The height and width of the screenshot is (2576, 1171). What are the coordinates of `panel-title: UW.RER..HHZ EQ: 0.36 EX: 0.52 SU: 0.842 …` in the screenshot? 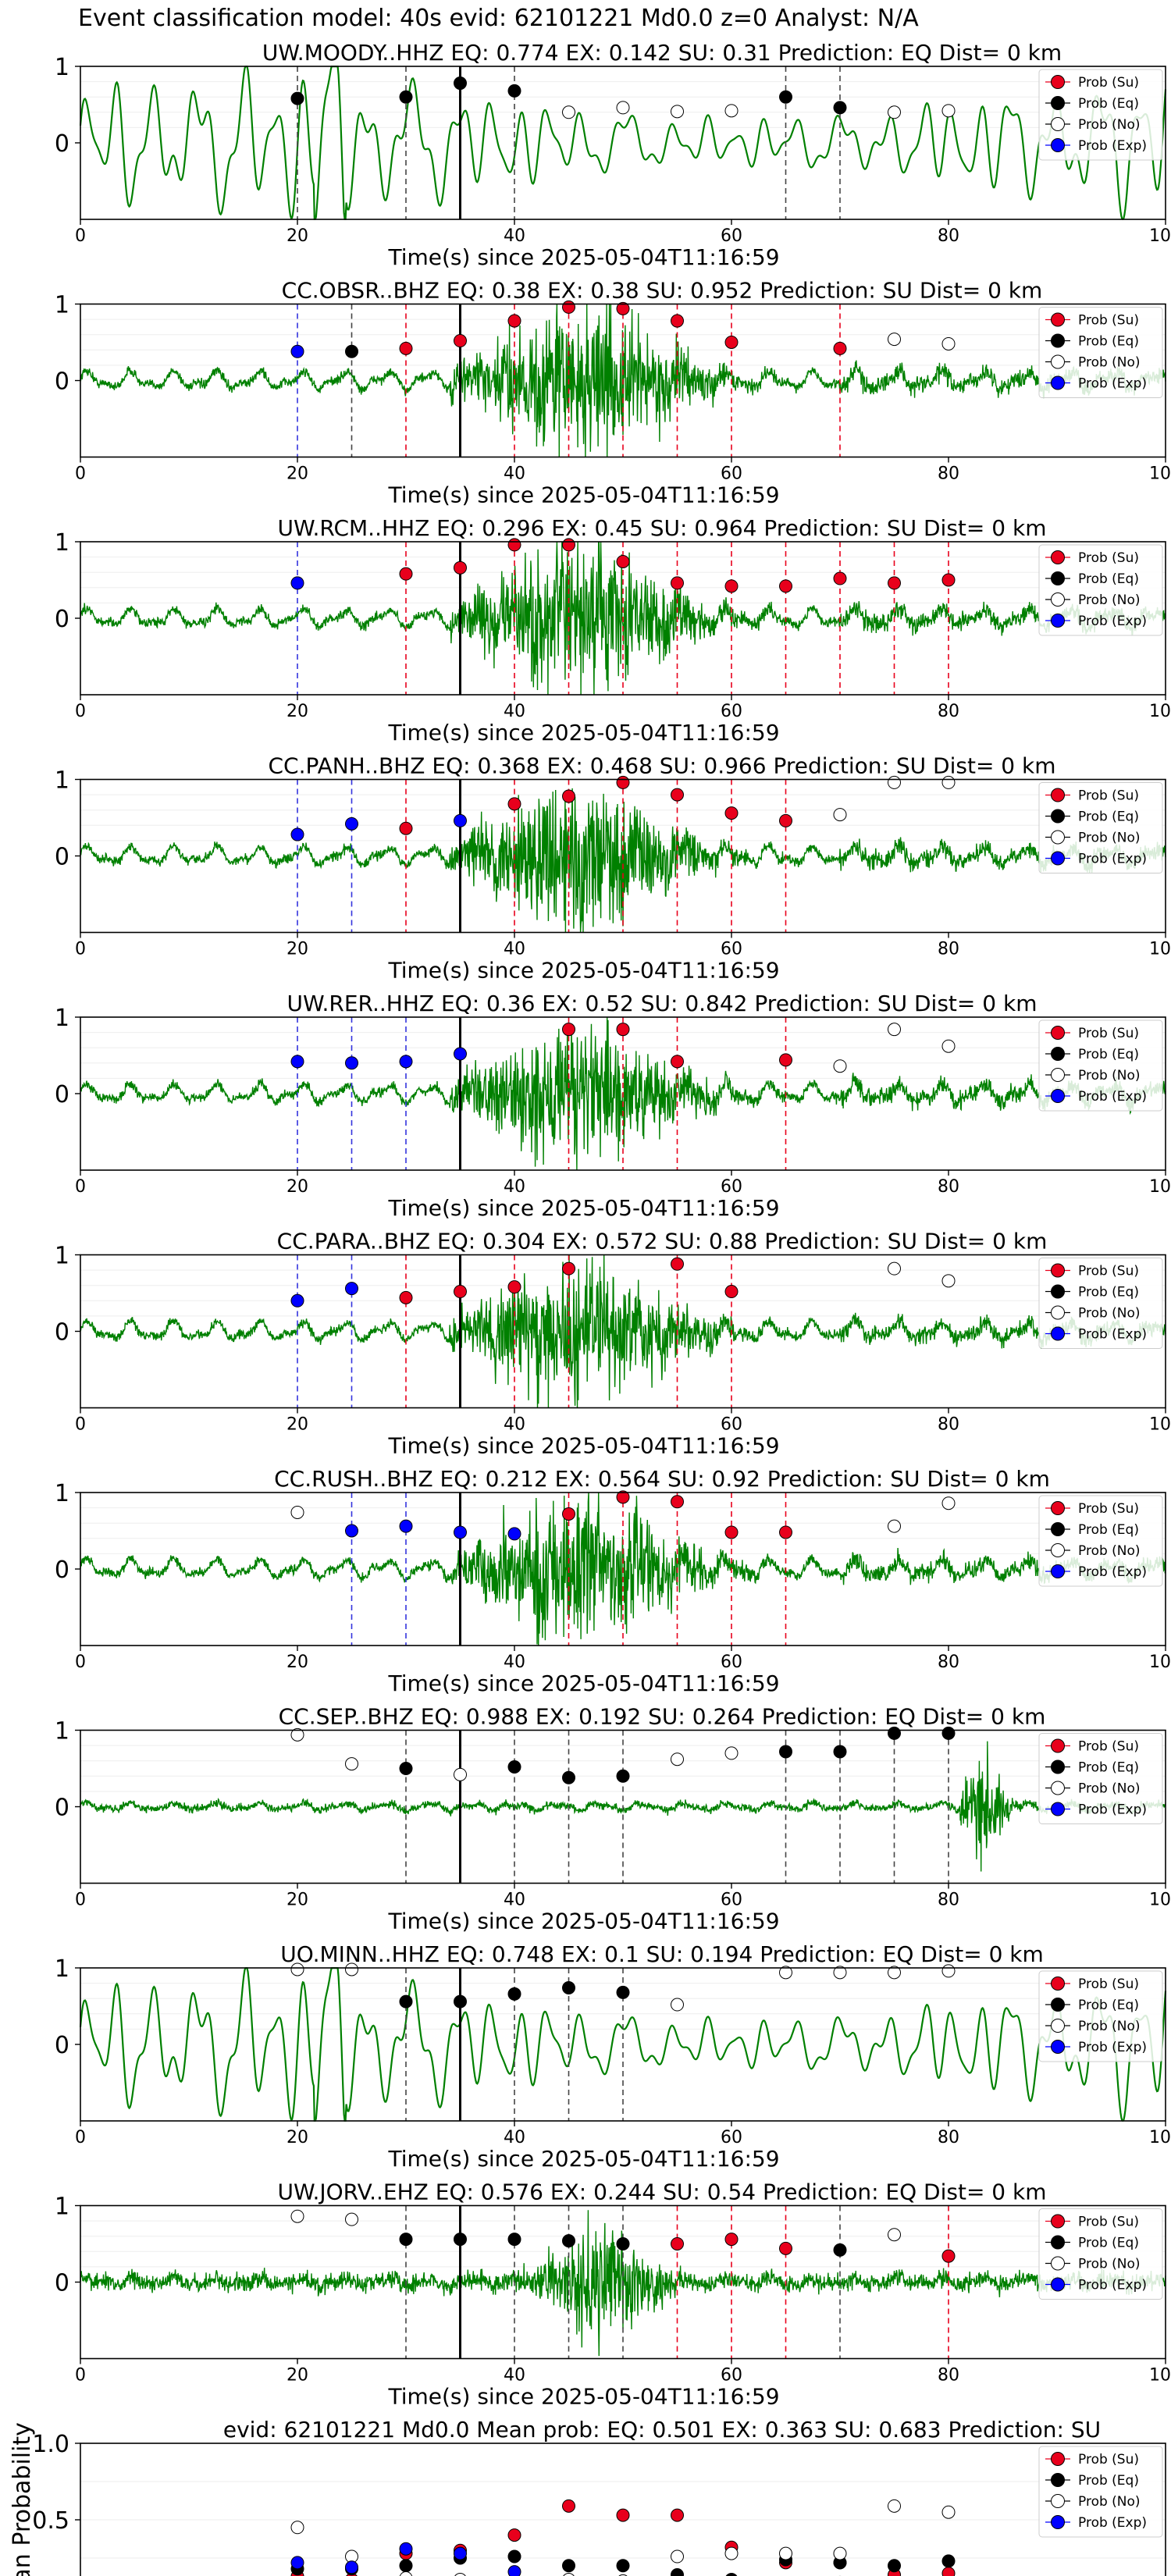 It's located at (662, 1003).